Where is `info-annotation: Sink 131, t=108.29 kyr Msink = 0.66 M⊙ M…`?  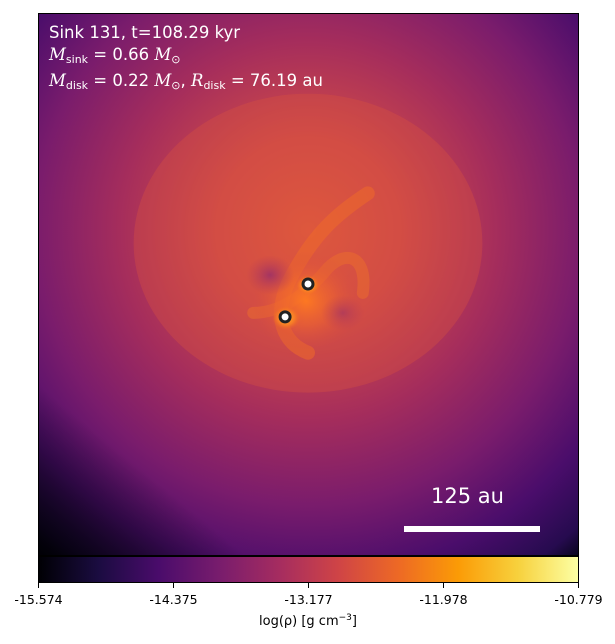 info-annotation: Sink 131, t=108.29 kyr Msink = 0.66 M⊙ M… is located at coordinates (186, 59).